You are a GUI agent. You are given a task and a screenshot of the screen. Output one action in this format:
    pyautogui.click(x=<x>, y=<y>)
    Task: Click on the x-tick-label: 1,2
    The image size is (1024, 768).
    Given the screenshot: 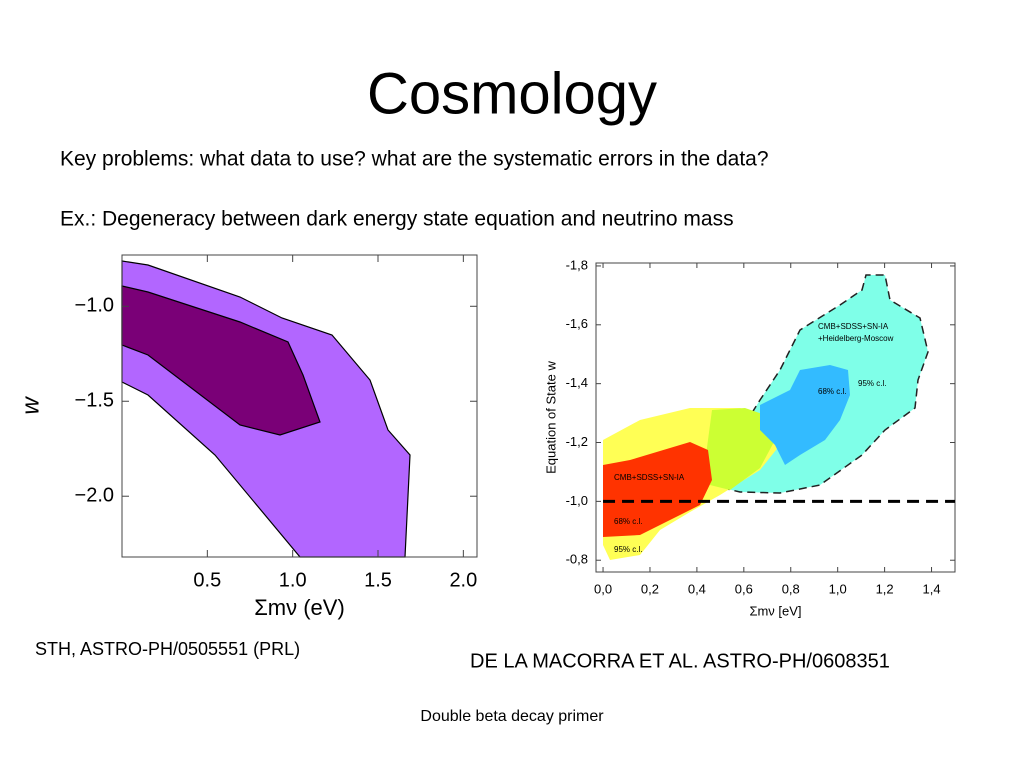 What is the action you would take?
    pyautogui.click(x=885, y=588)
    